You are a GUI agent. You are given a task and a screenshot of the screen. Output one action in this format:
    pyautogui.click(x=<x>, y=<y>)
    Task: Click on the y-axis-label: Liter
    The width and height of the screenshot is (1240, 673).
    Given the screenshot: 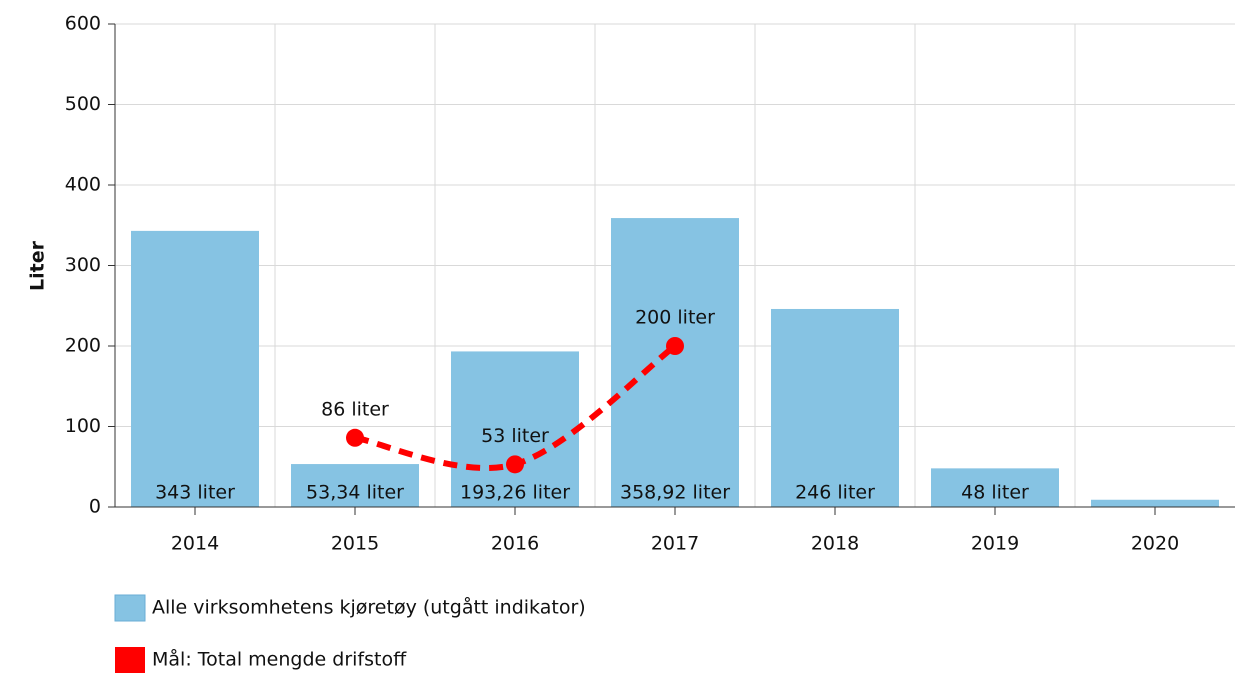 What is the action you would take?
    pyautogui.click(x=38, y=265)
    